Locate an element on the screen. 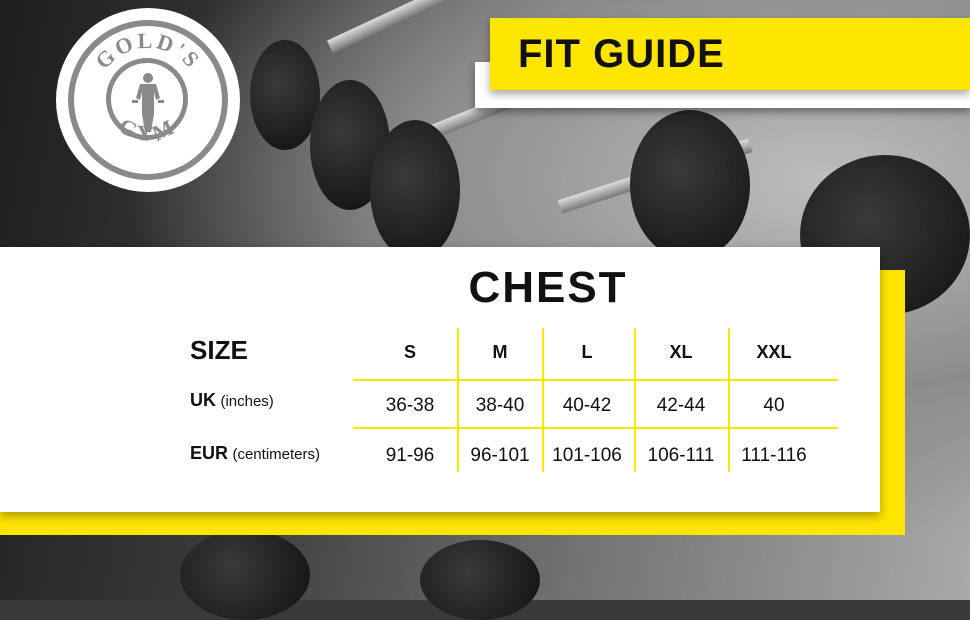 This screenshot has height=620, width=970. fit-guide-banner: FIT GUIDE is located at coordinates (730, 54).